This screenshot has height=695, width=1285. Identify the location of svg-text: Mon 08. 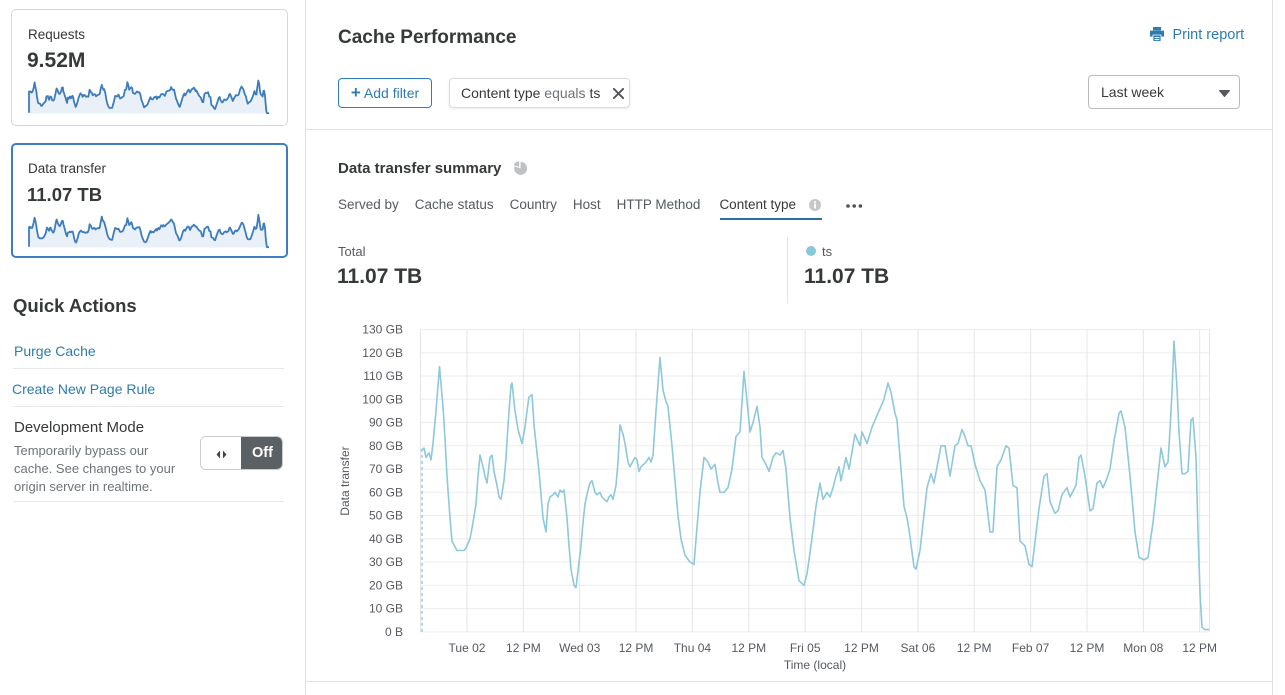
(1143, 648).